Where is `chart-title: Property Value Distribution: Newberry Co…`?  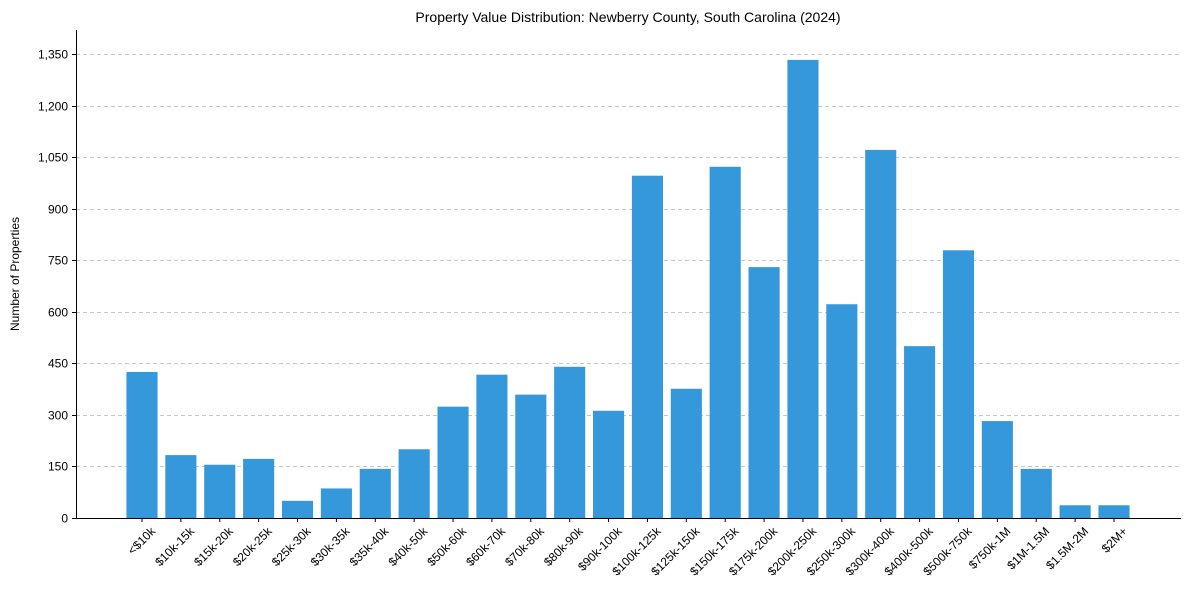
chart-title: Property Value Distribution: Newberry Co… is located at coordinates (627, 17).